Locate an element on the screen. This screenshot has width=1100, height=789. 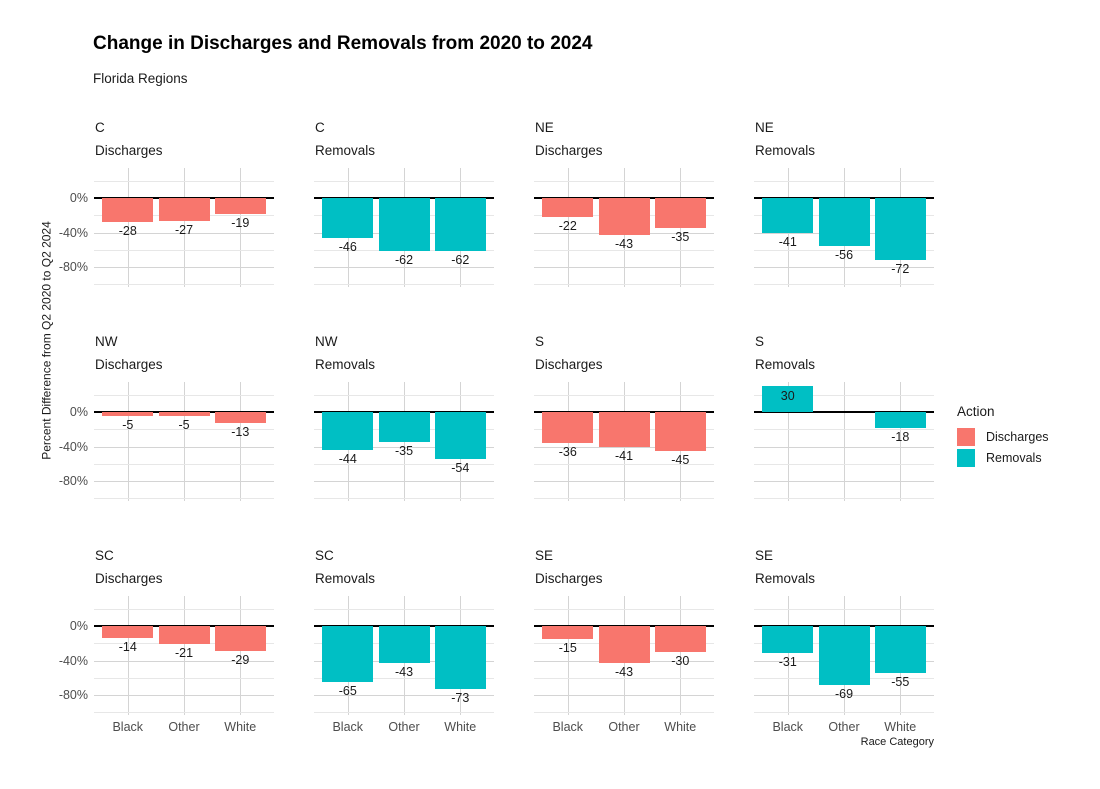
bar-value-label: -15 is located at coordinates (567, 648).